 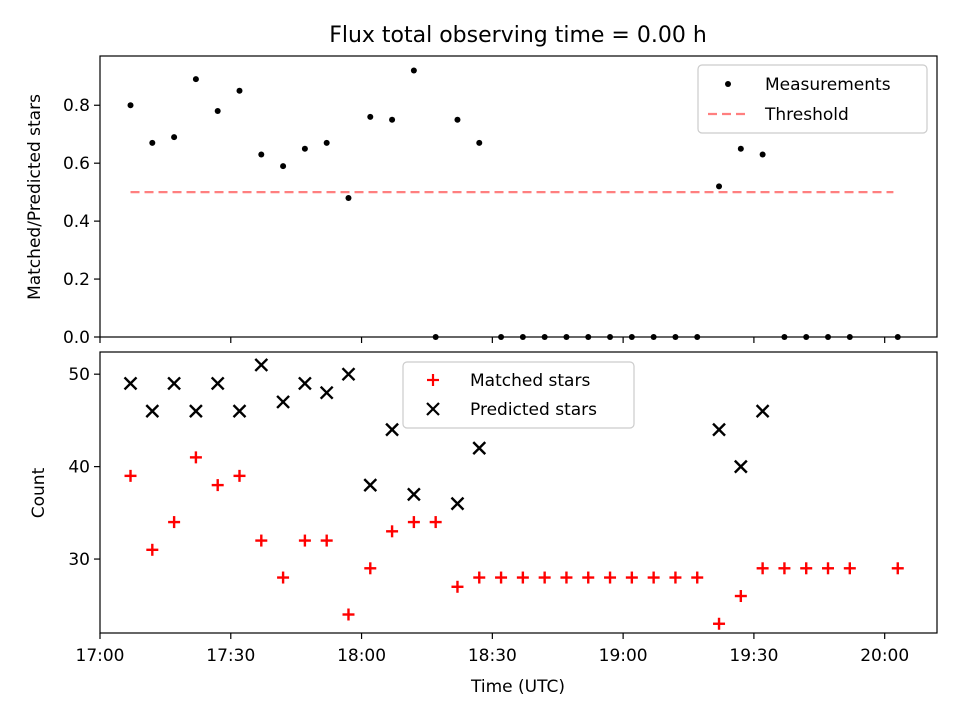 I want to click on legend-measurements-label: Measurements, so click(x=828, y=85).